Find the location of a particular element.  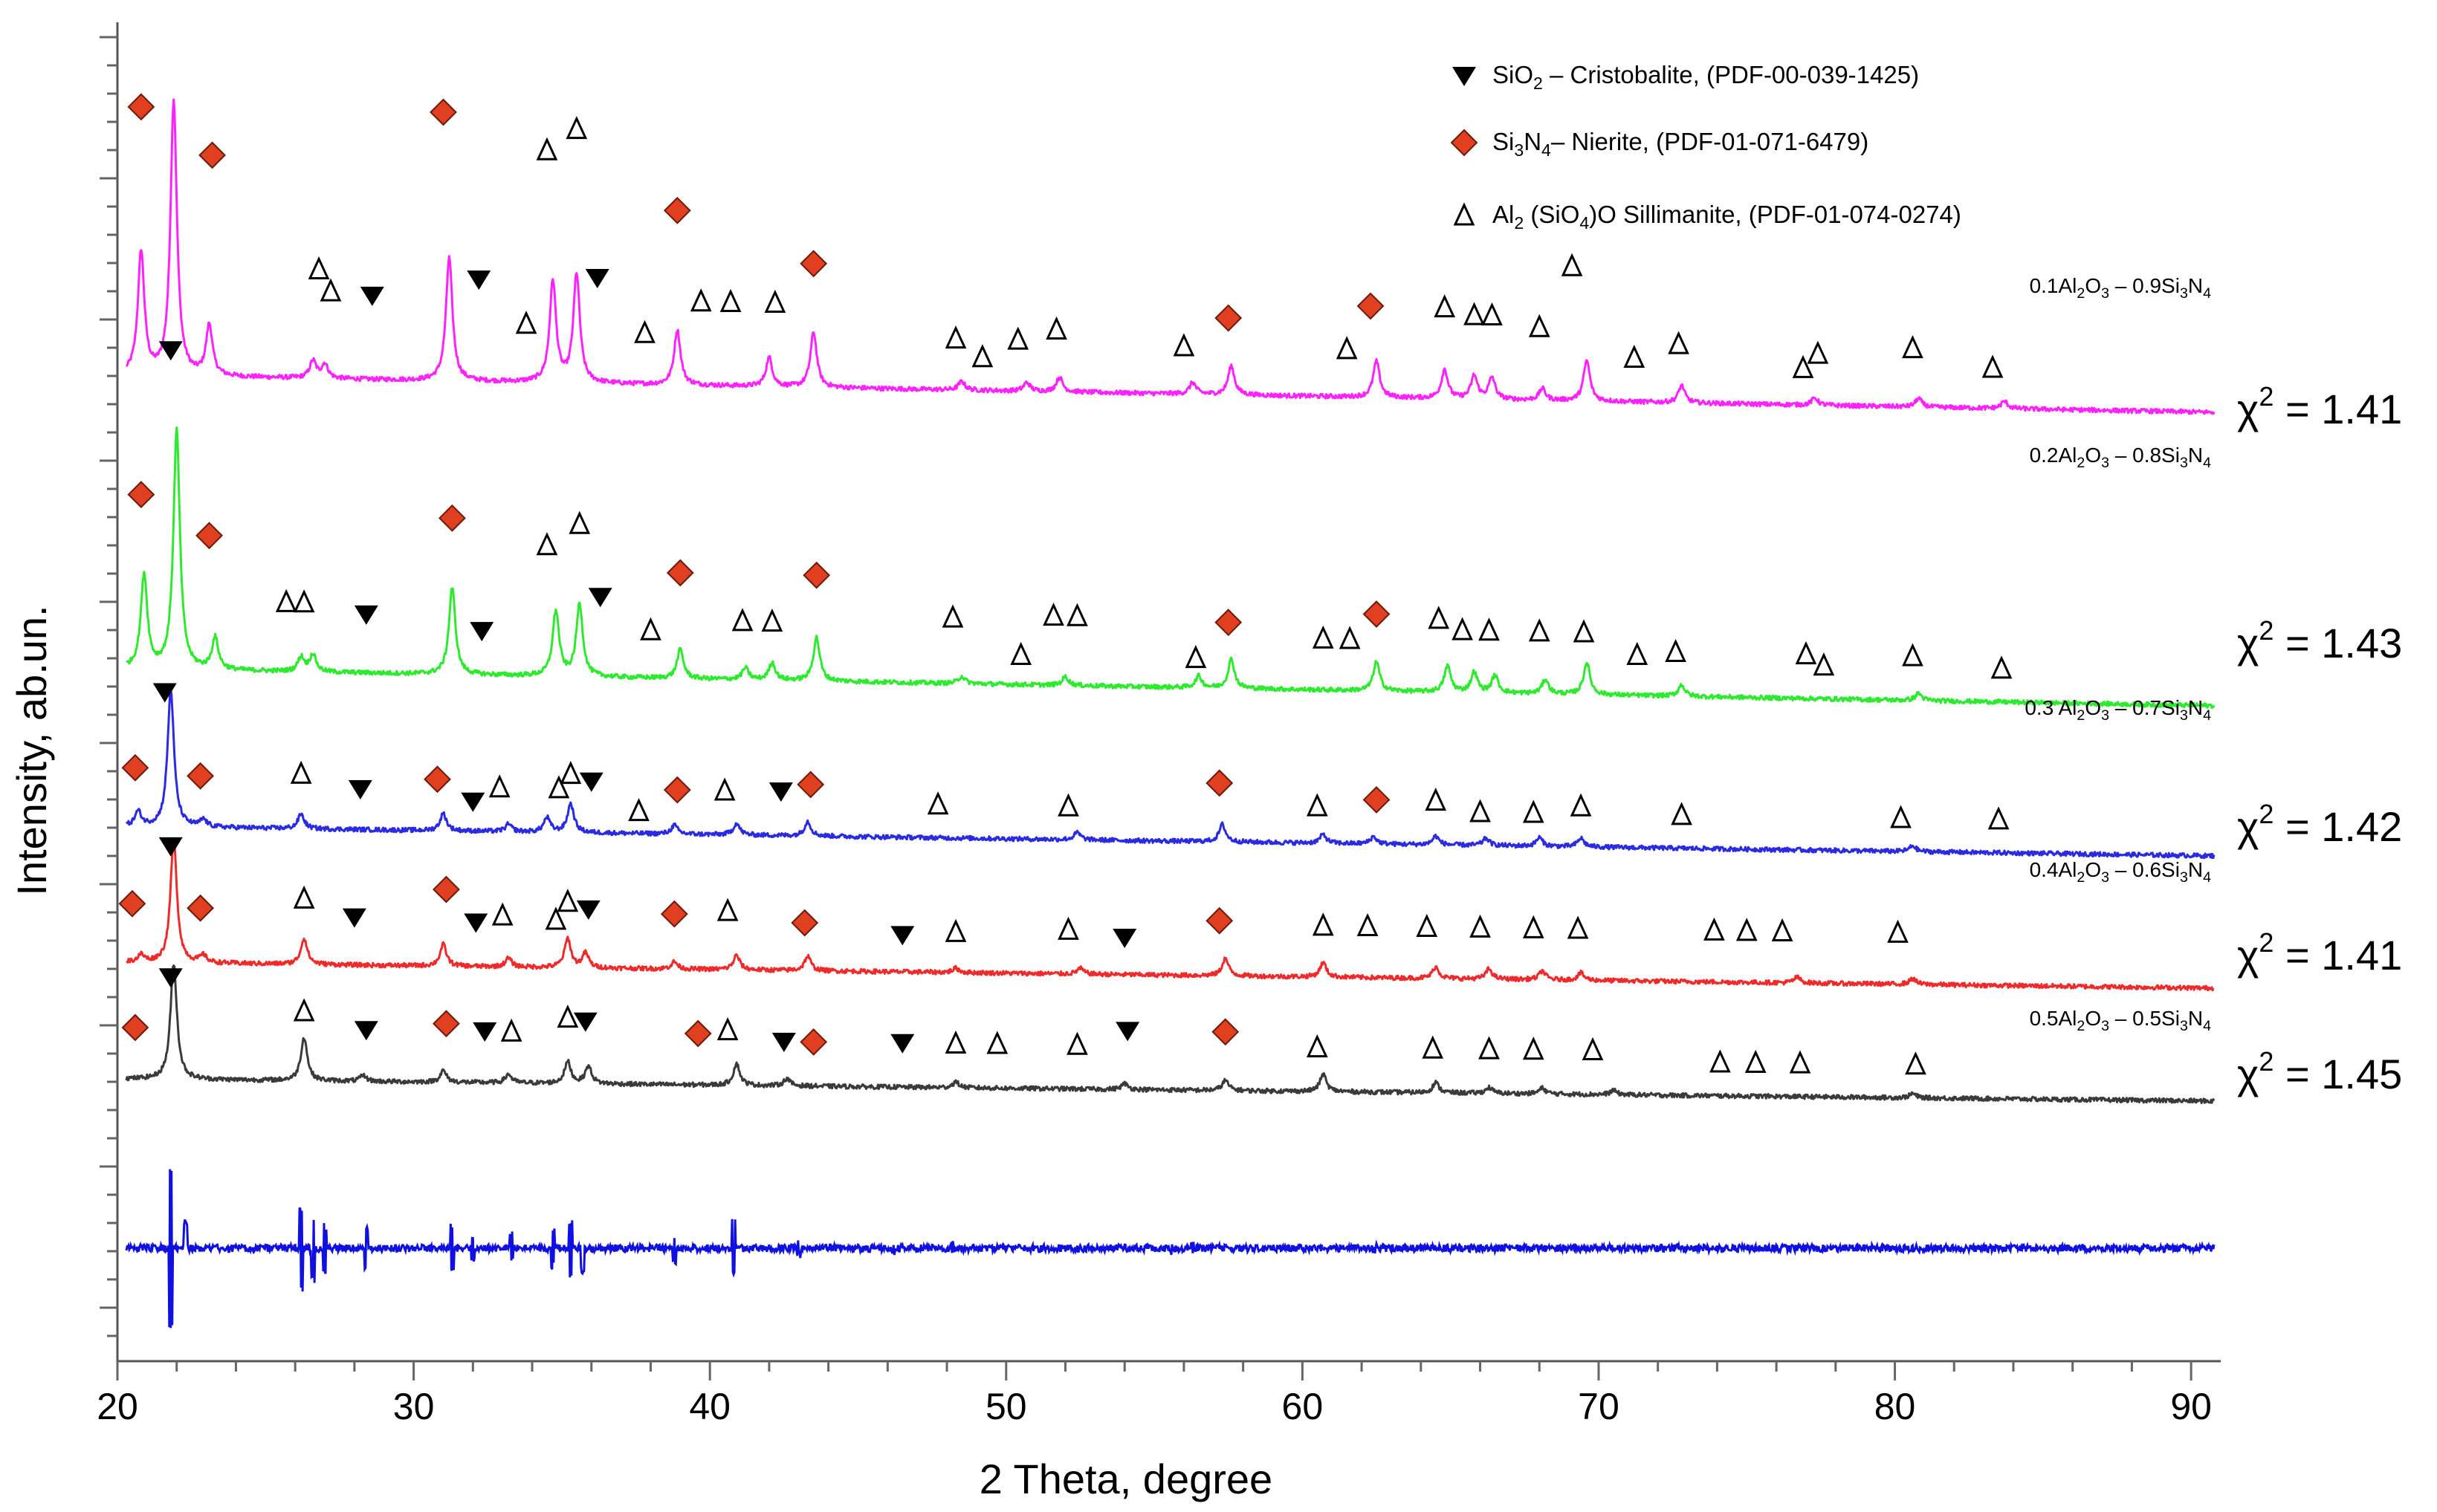

x-tick-label: 90 is located at coordinates (2191, 1406).